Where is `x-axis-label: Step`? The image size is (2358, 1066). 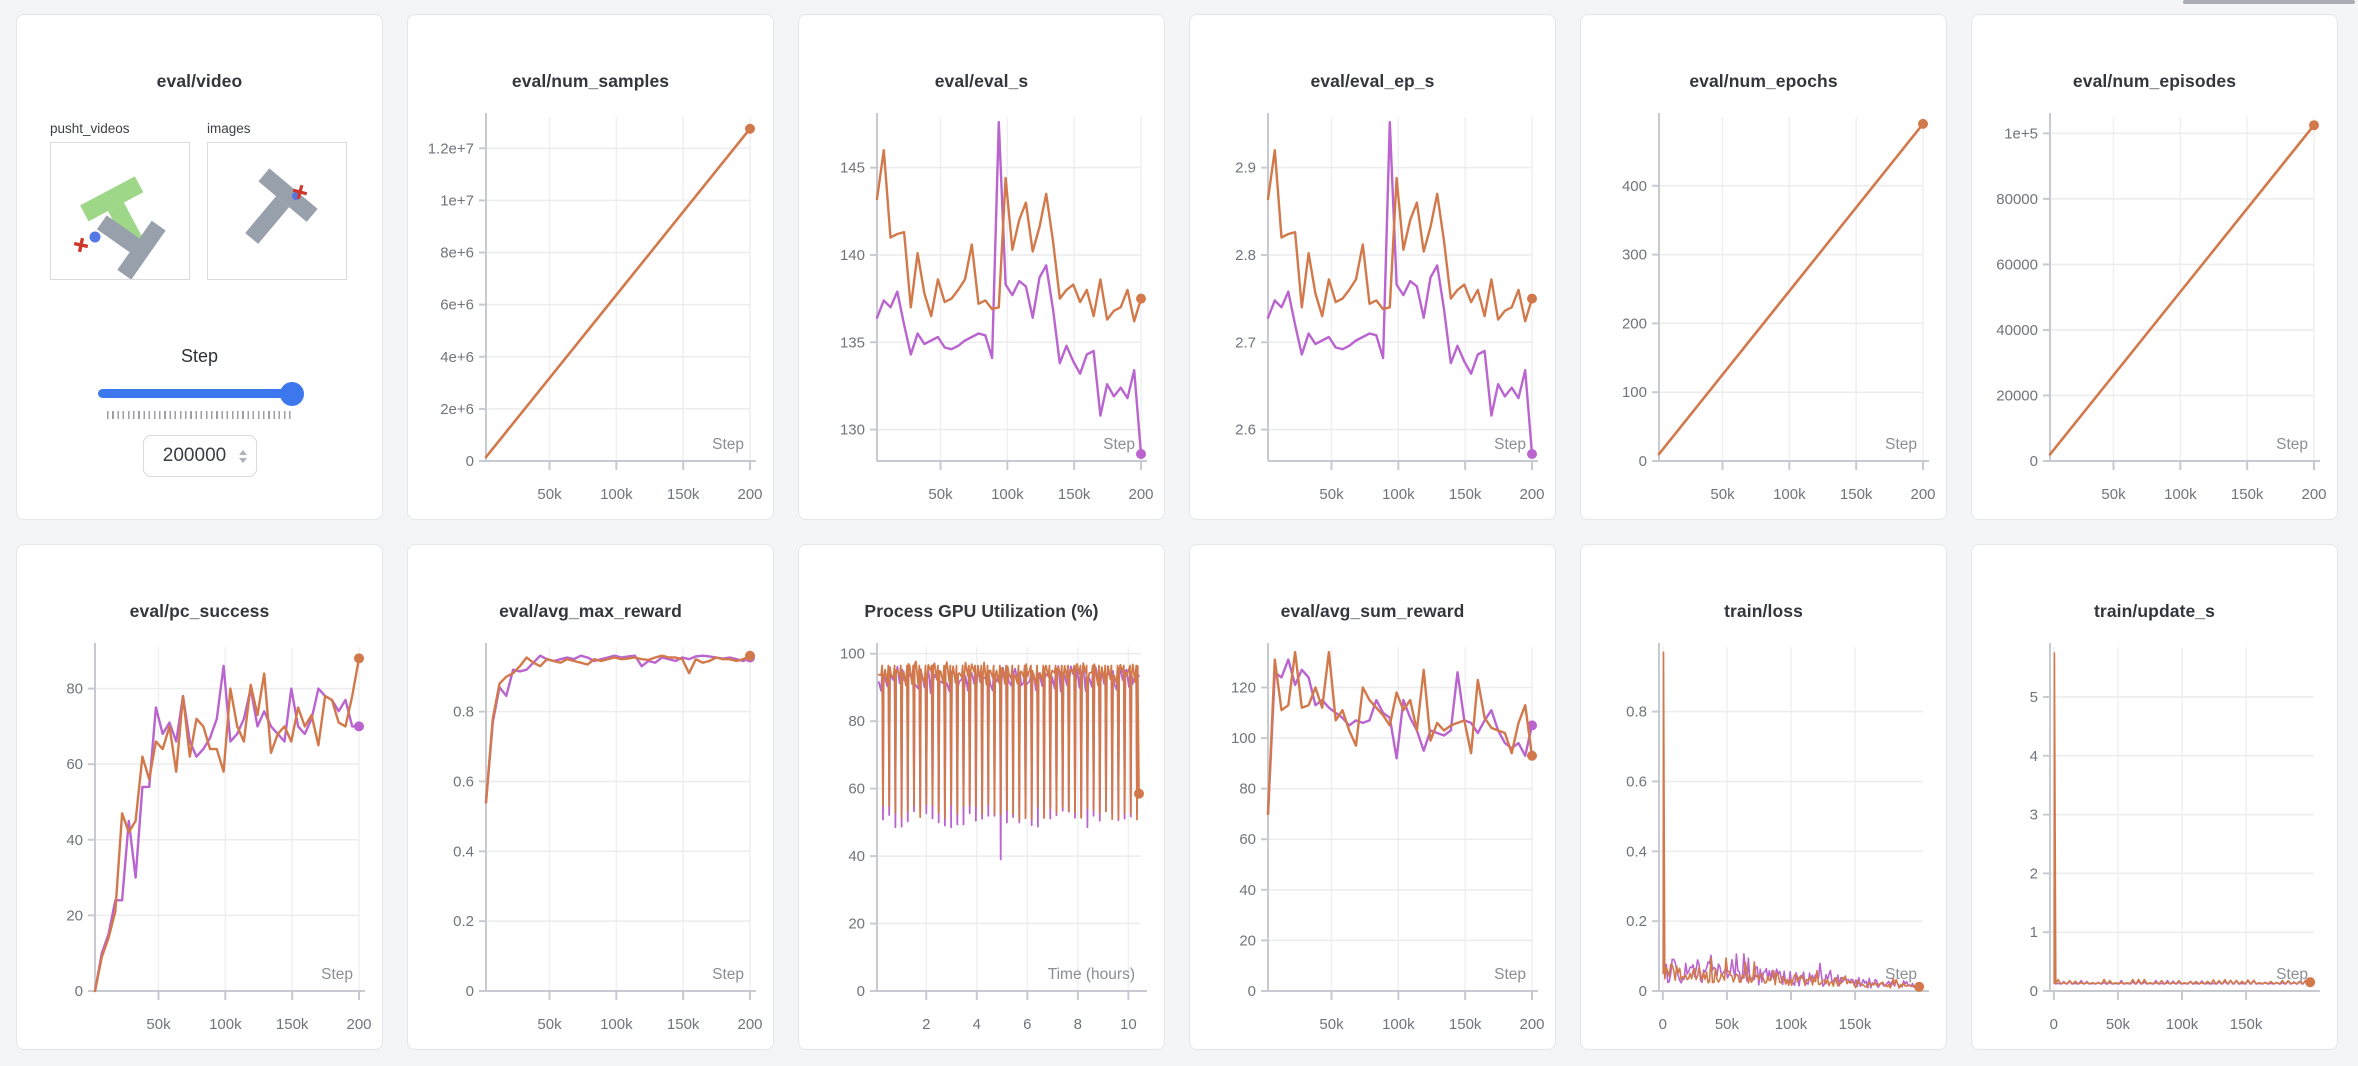 x-axis-label: Step is located at coordinates (2292, 444).